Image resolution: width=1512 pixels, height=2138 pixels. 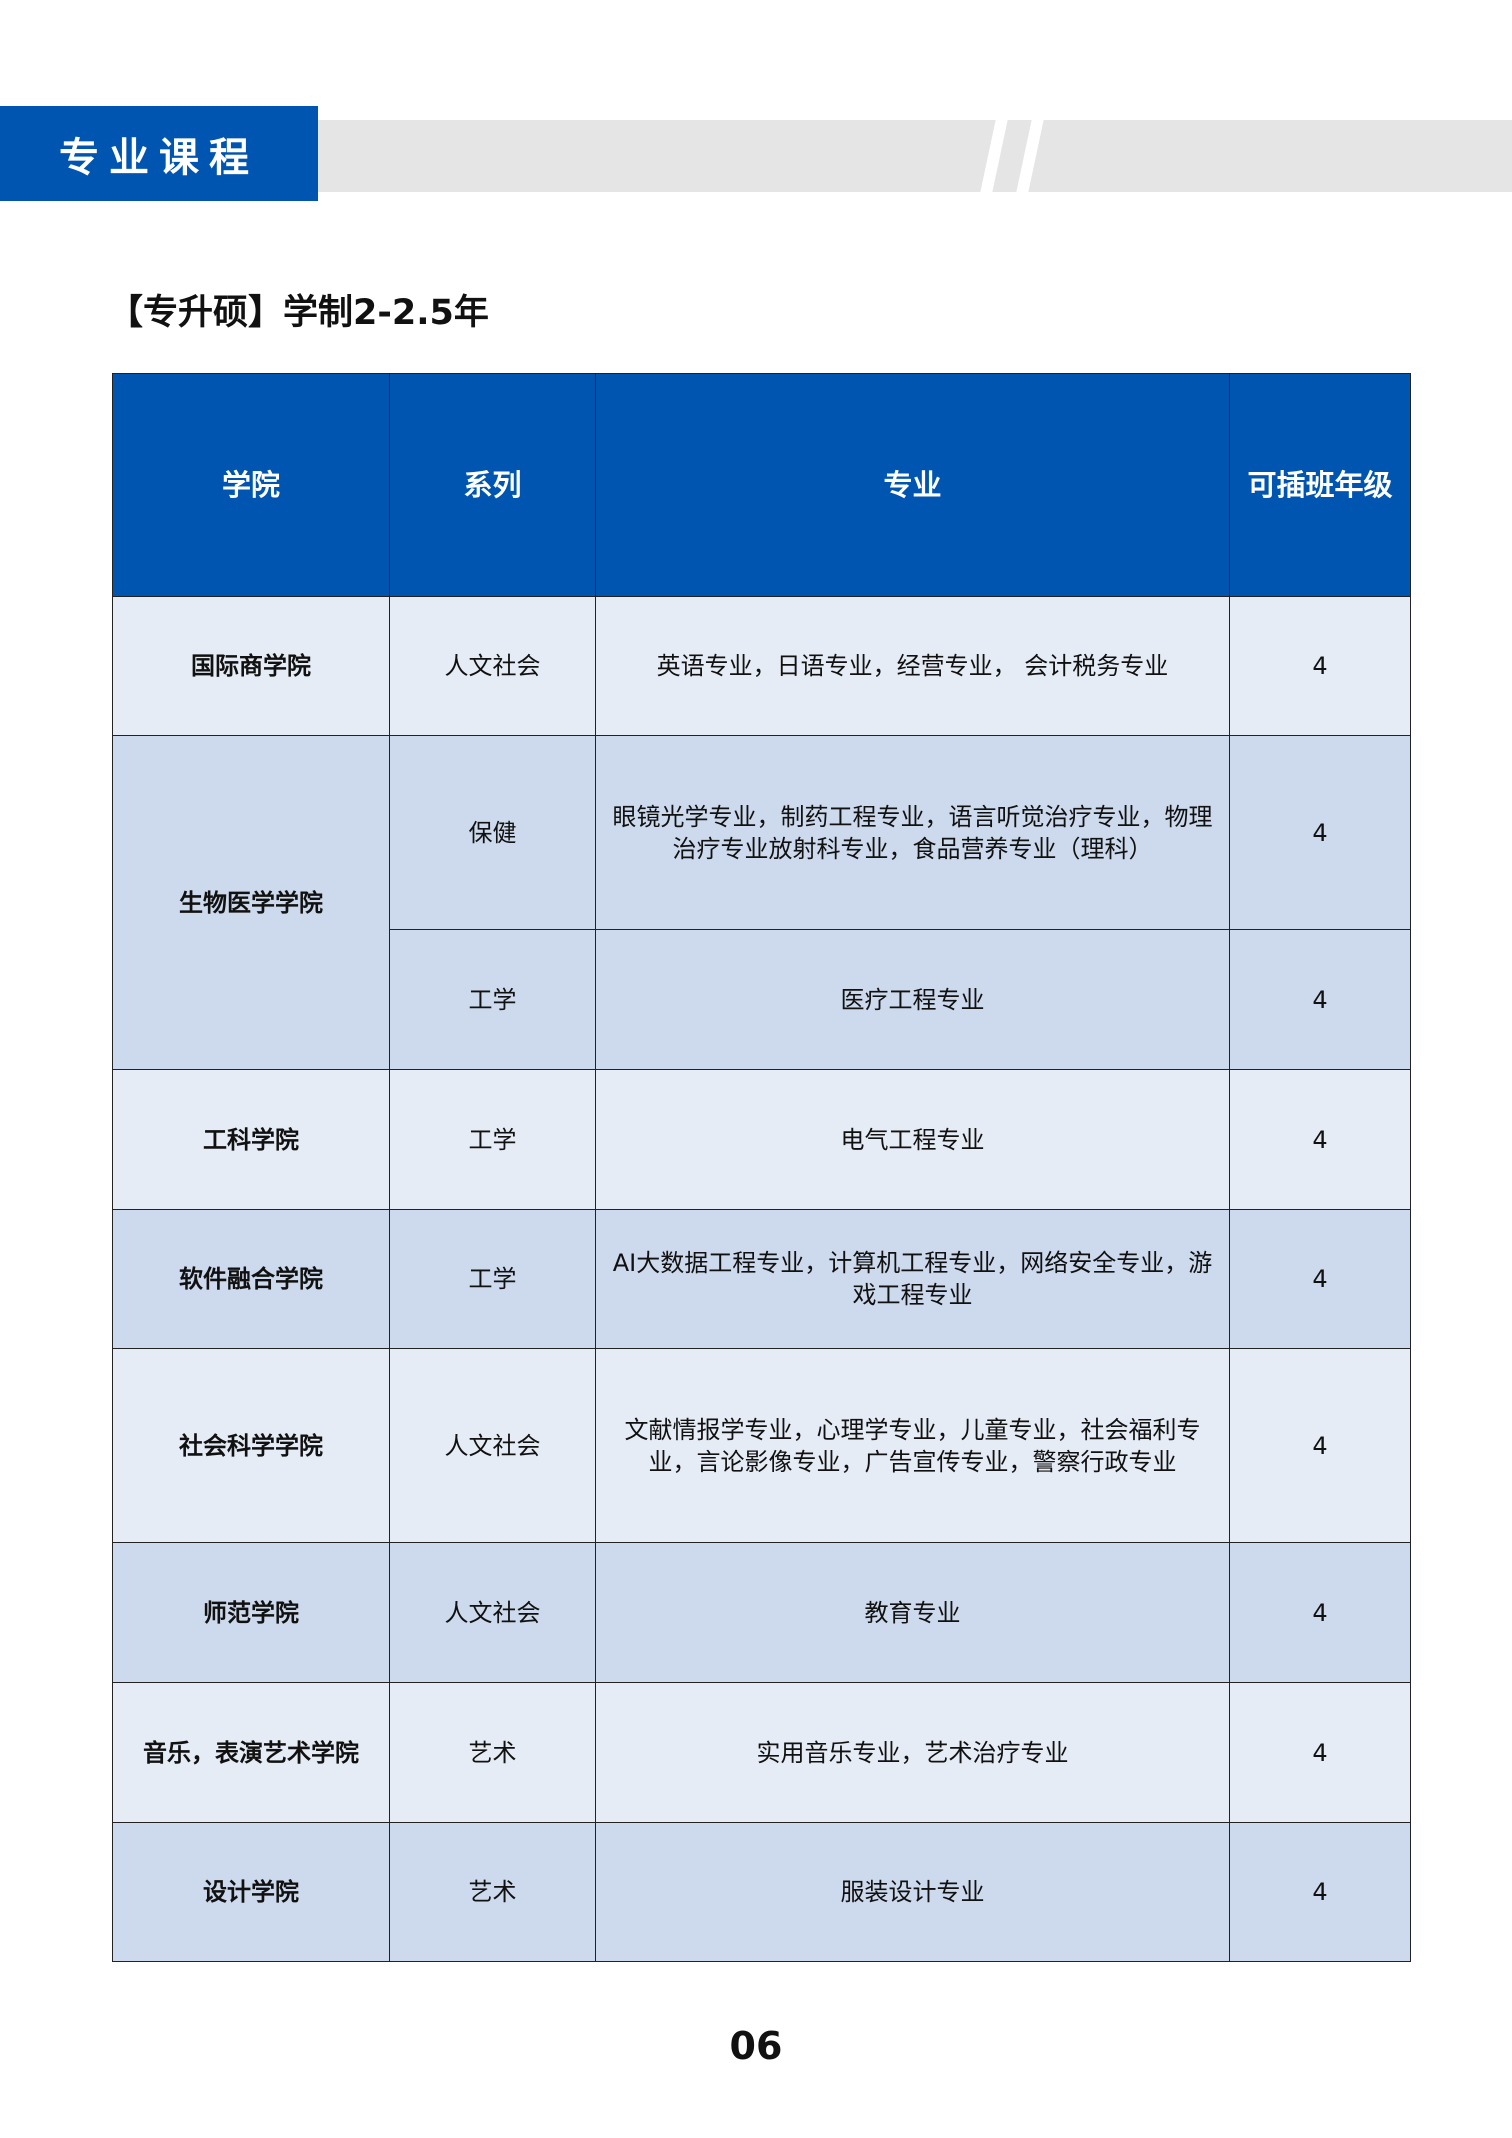 I want to click on college-cell: 软件融合学院, so click(x=251, y=1279).